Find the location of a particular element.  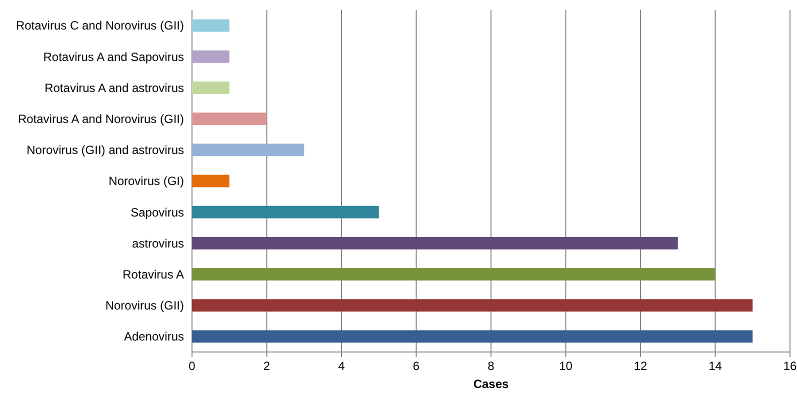

x-tick-label: 0 is located at coordinates (192, 366).